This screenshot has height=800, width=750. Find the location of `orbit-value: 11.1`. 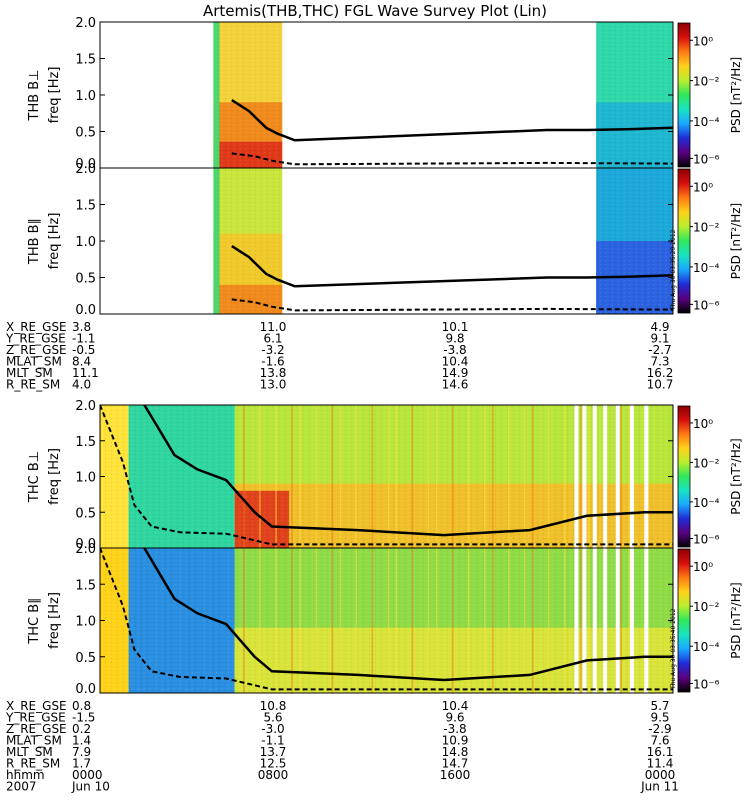

orbit-value: 11.1 is located at coordinates (85, 373).